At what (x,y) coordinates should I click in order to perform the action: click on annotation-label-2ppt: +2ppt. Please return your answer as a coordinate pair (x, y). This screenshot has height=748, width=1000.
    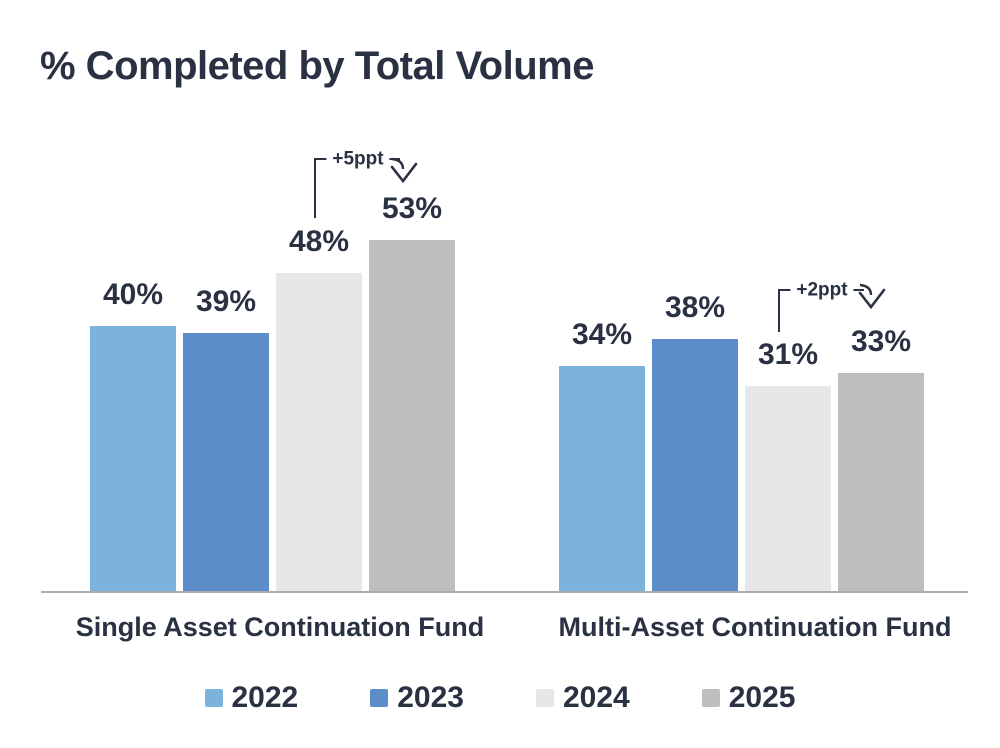
    Looking at the image, I should click on (822, 290).